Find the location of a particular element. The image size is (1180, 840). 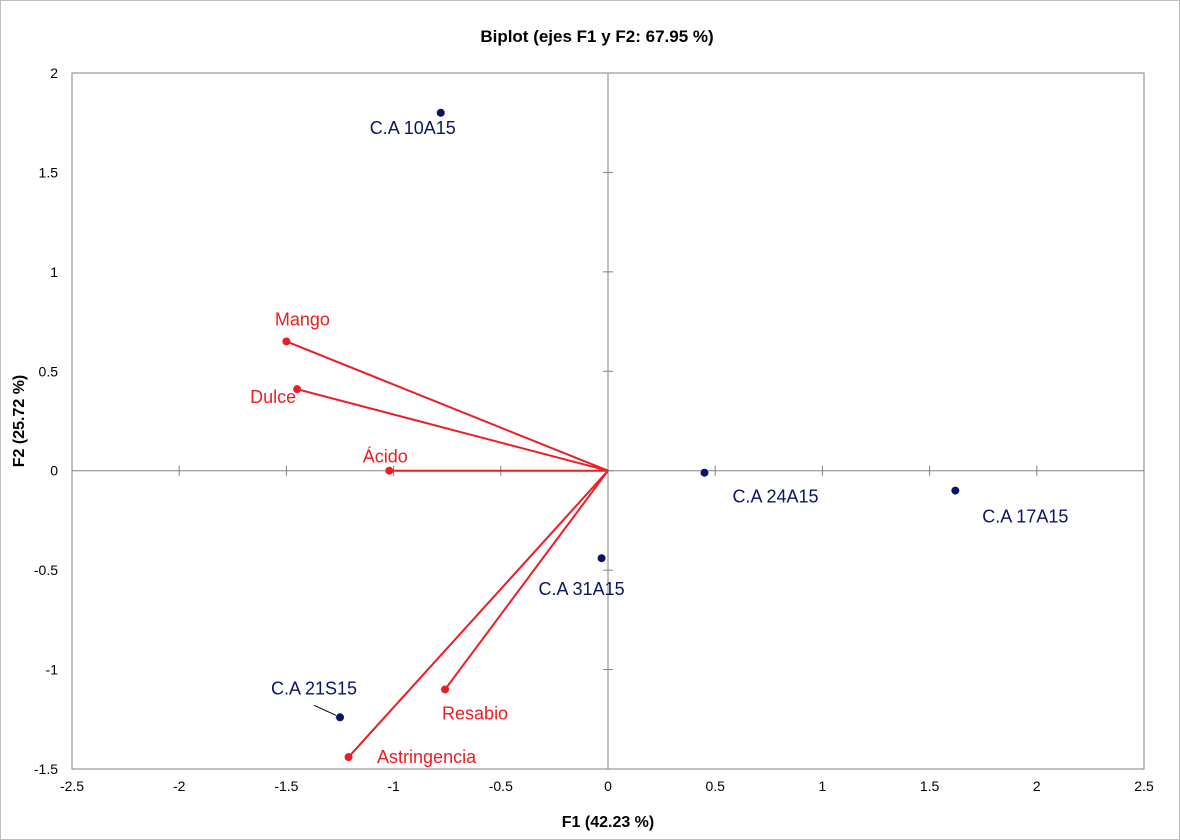

variable-label: Astringencia is located at coordinates (427, 757).